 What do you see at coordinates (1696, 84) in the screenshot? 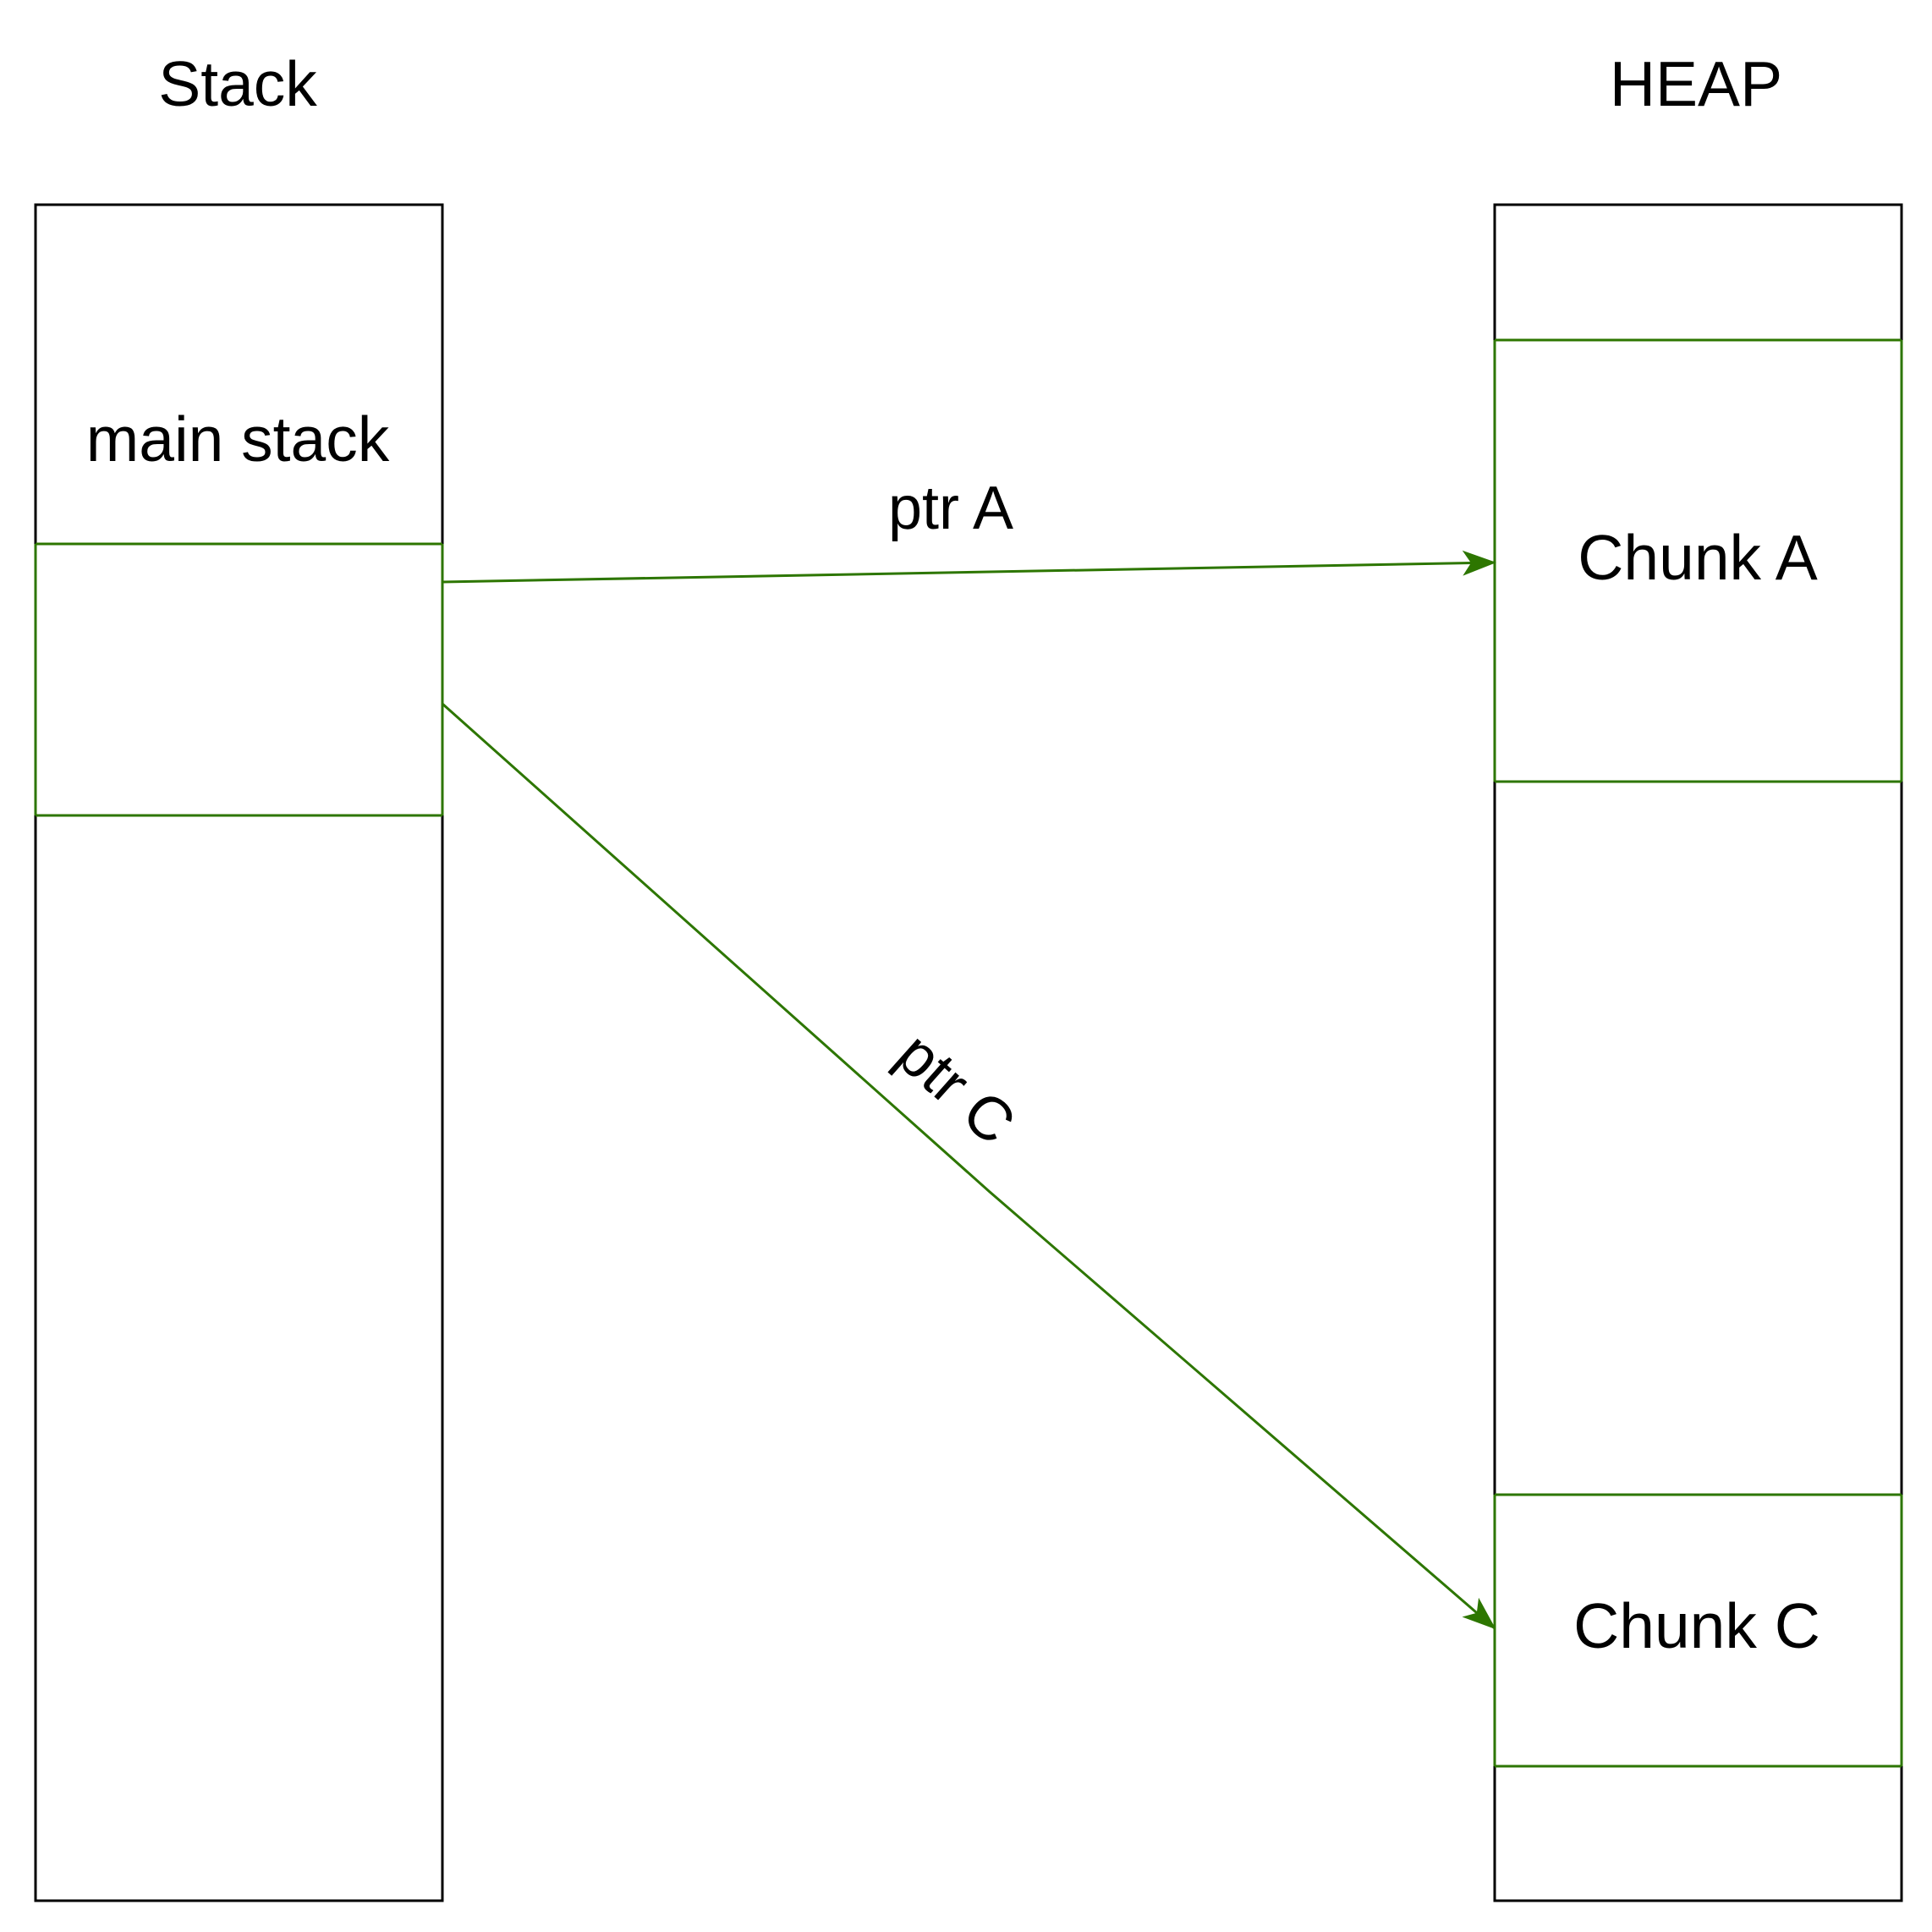
I see `heap-column-title: HEAP` at bounding box center [1696, 84].